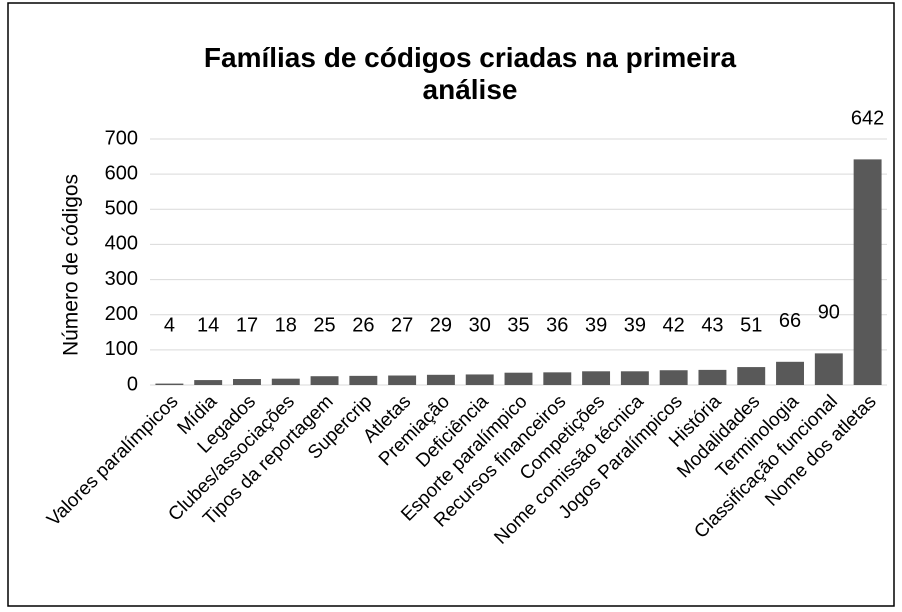 Image resolution: width=902 pixels, height=612 pixels. What do you see at coordinates (208, 325) in the screenshot?
I see `data-label: 14` at bounding box center [208, 325].